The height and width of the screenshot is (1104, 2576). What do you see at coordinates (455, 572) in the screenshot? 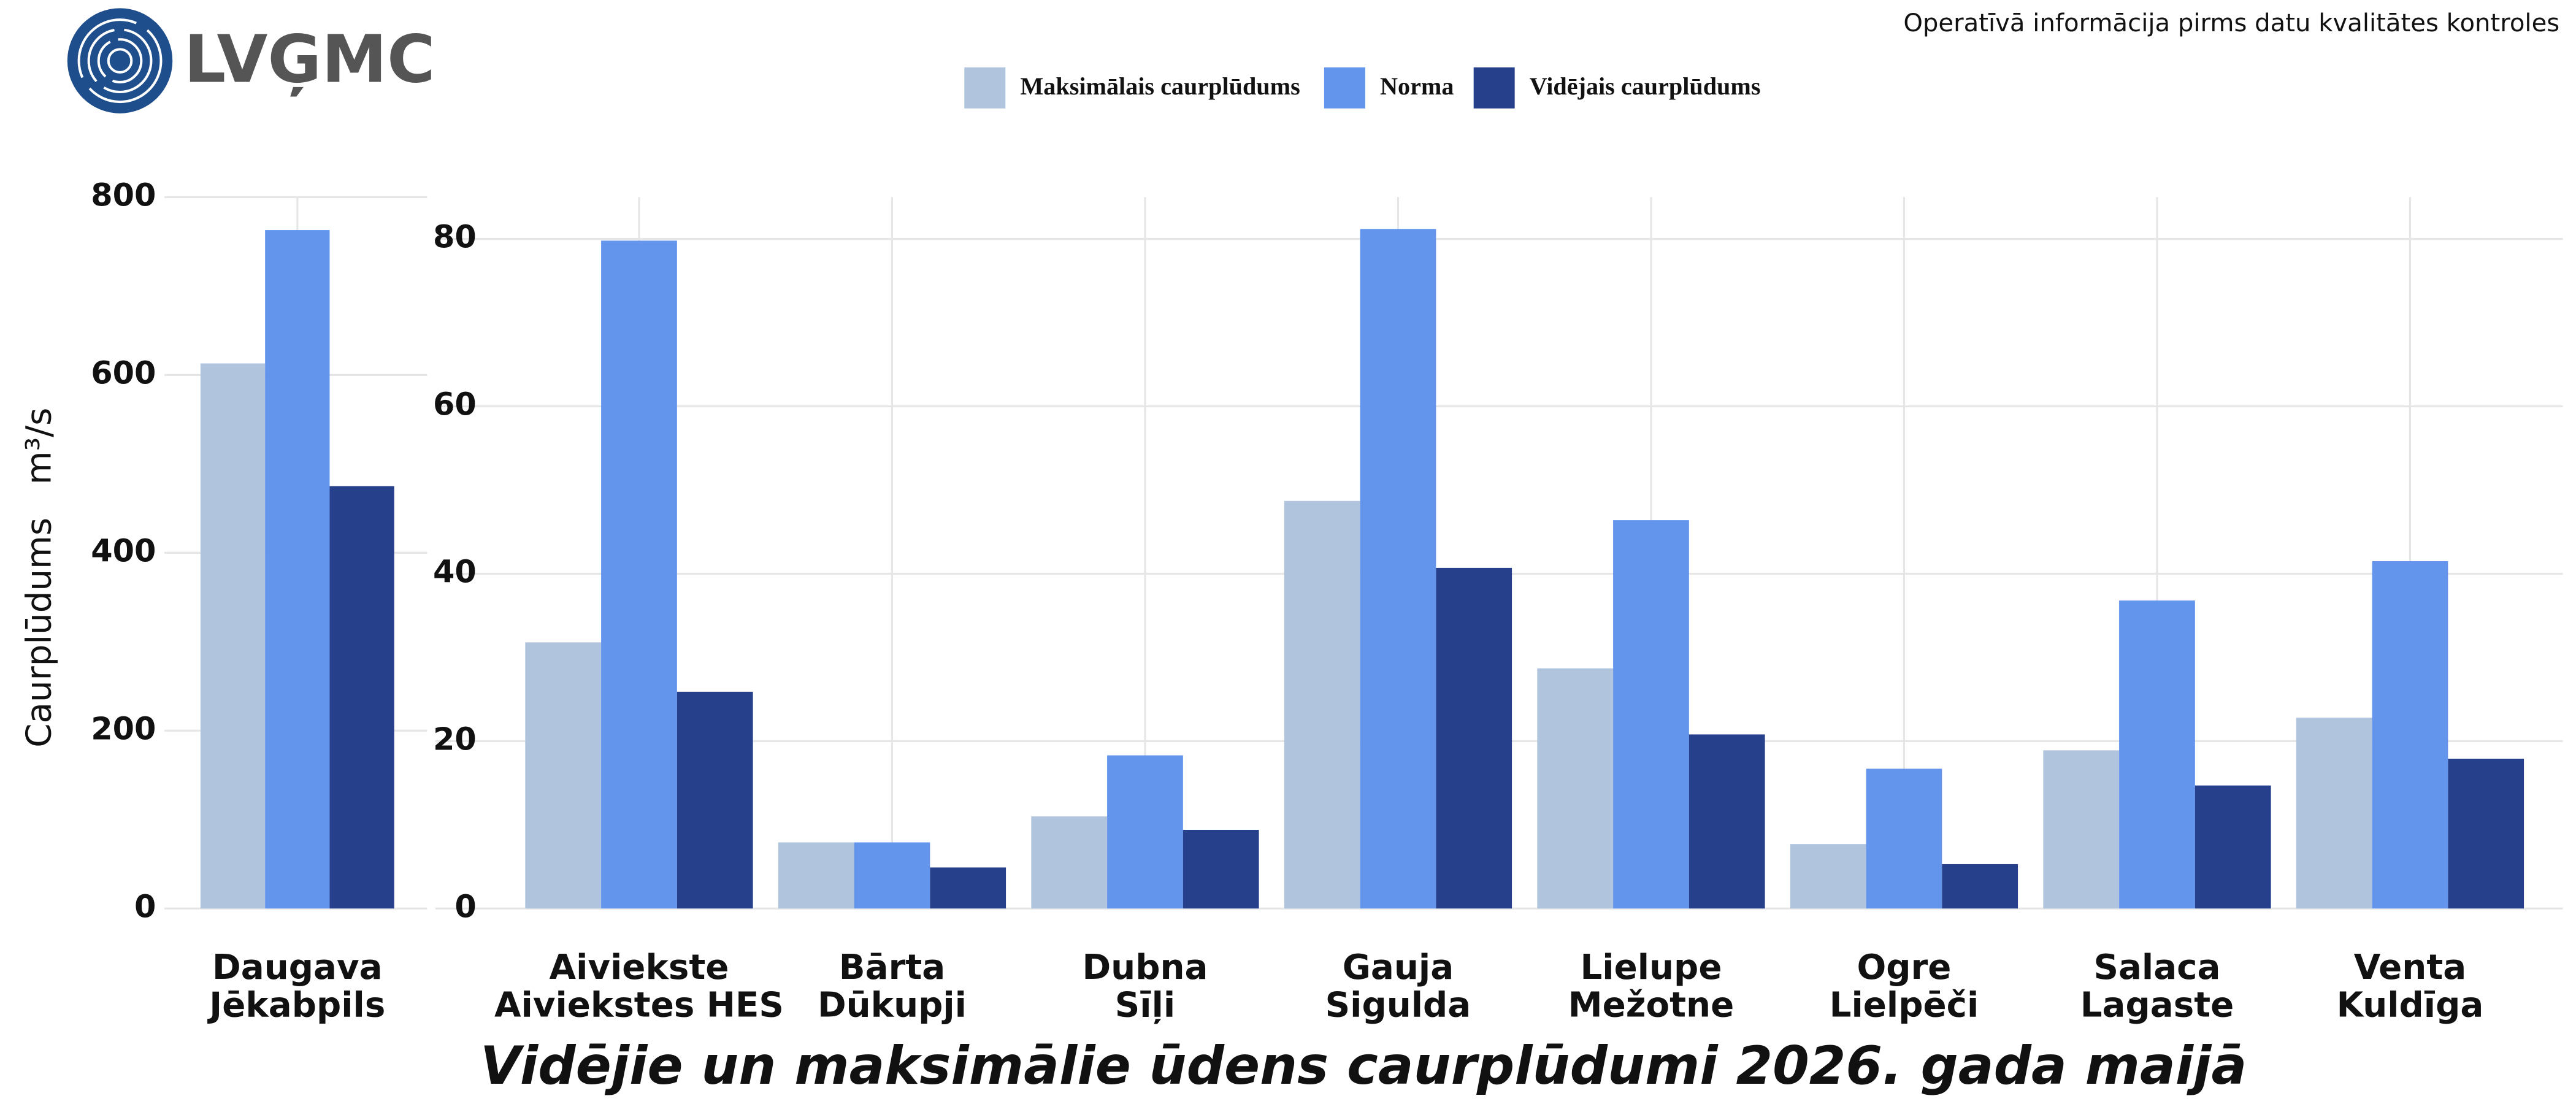
I see `y-tick-label: 40` at bounding box center [455, 572].